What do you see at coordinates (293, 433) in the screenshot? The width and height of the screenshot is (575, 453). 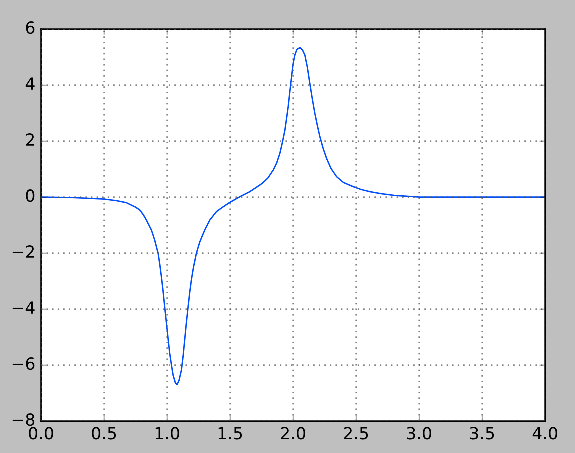 I see `x-tick-label: 2.0` at bounding box center [293, 433].